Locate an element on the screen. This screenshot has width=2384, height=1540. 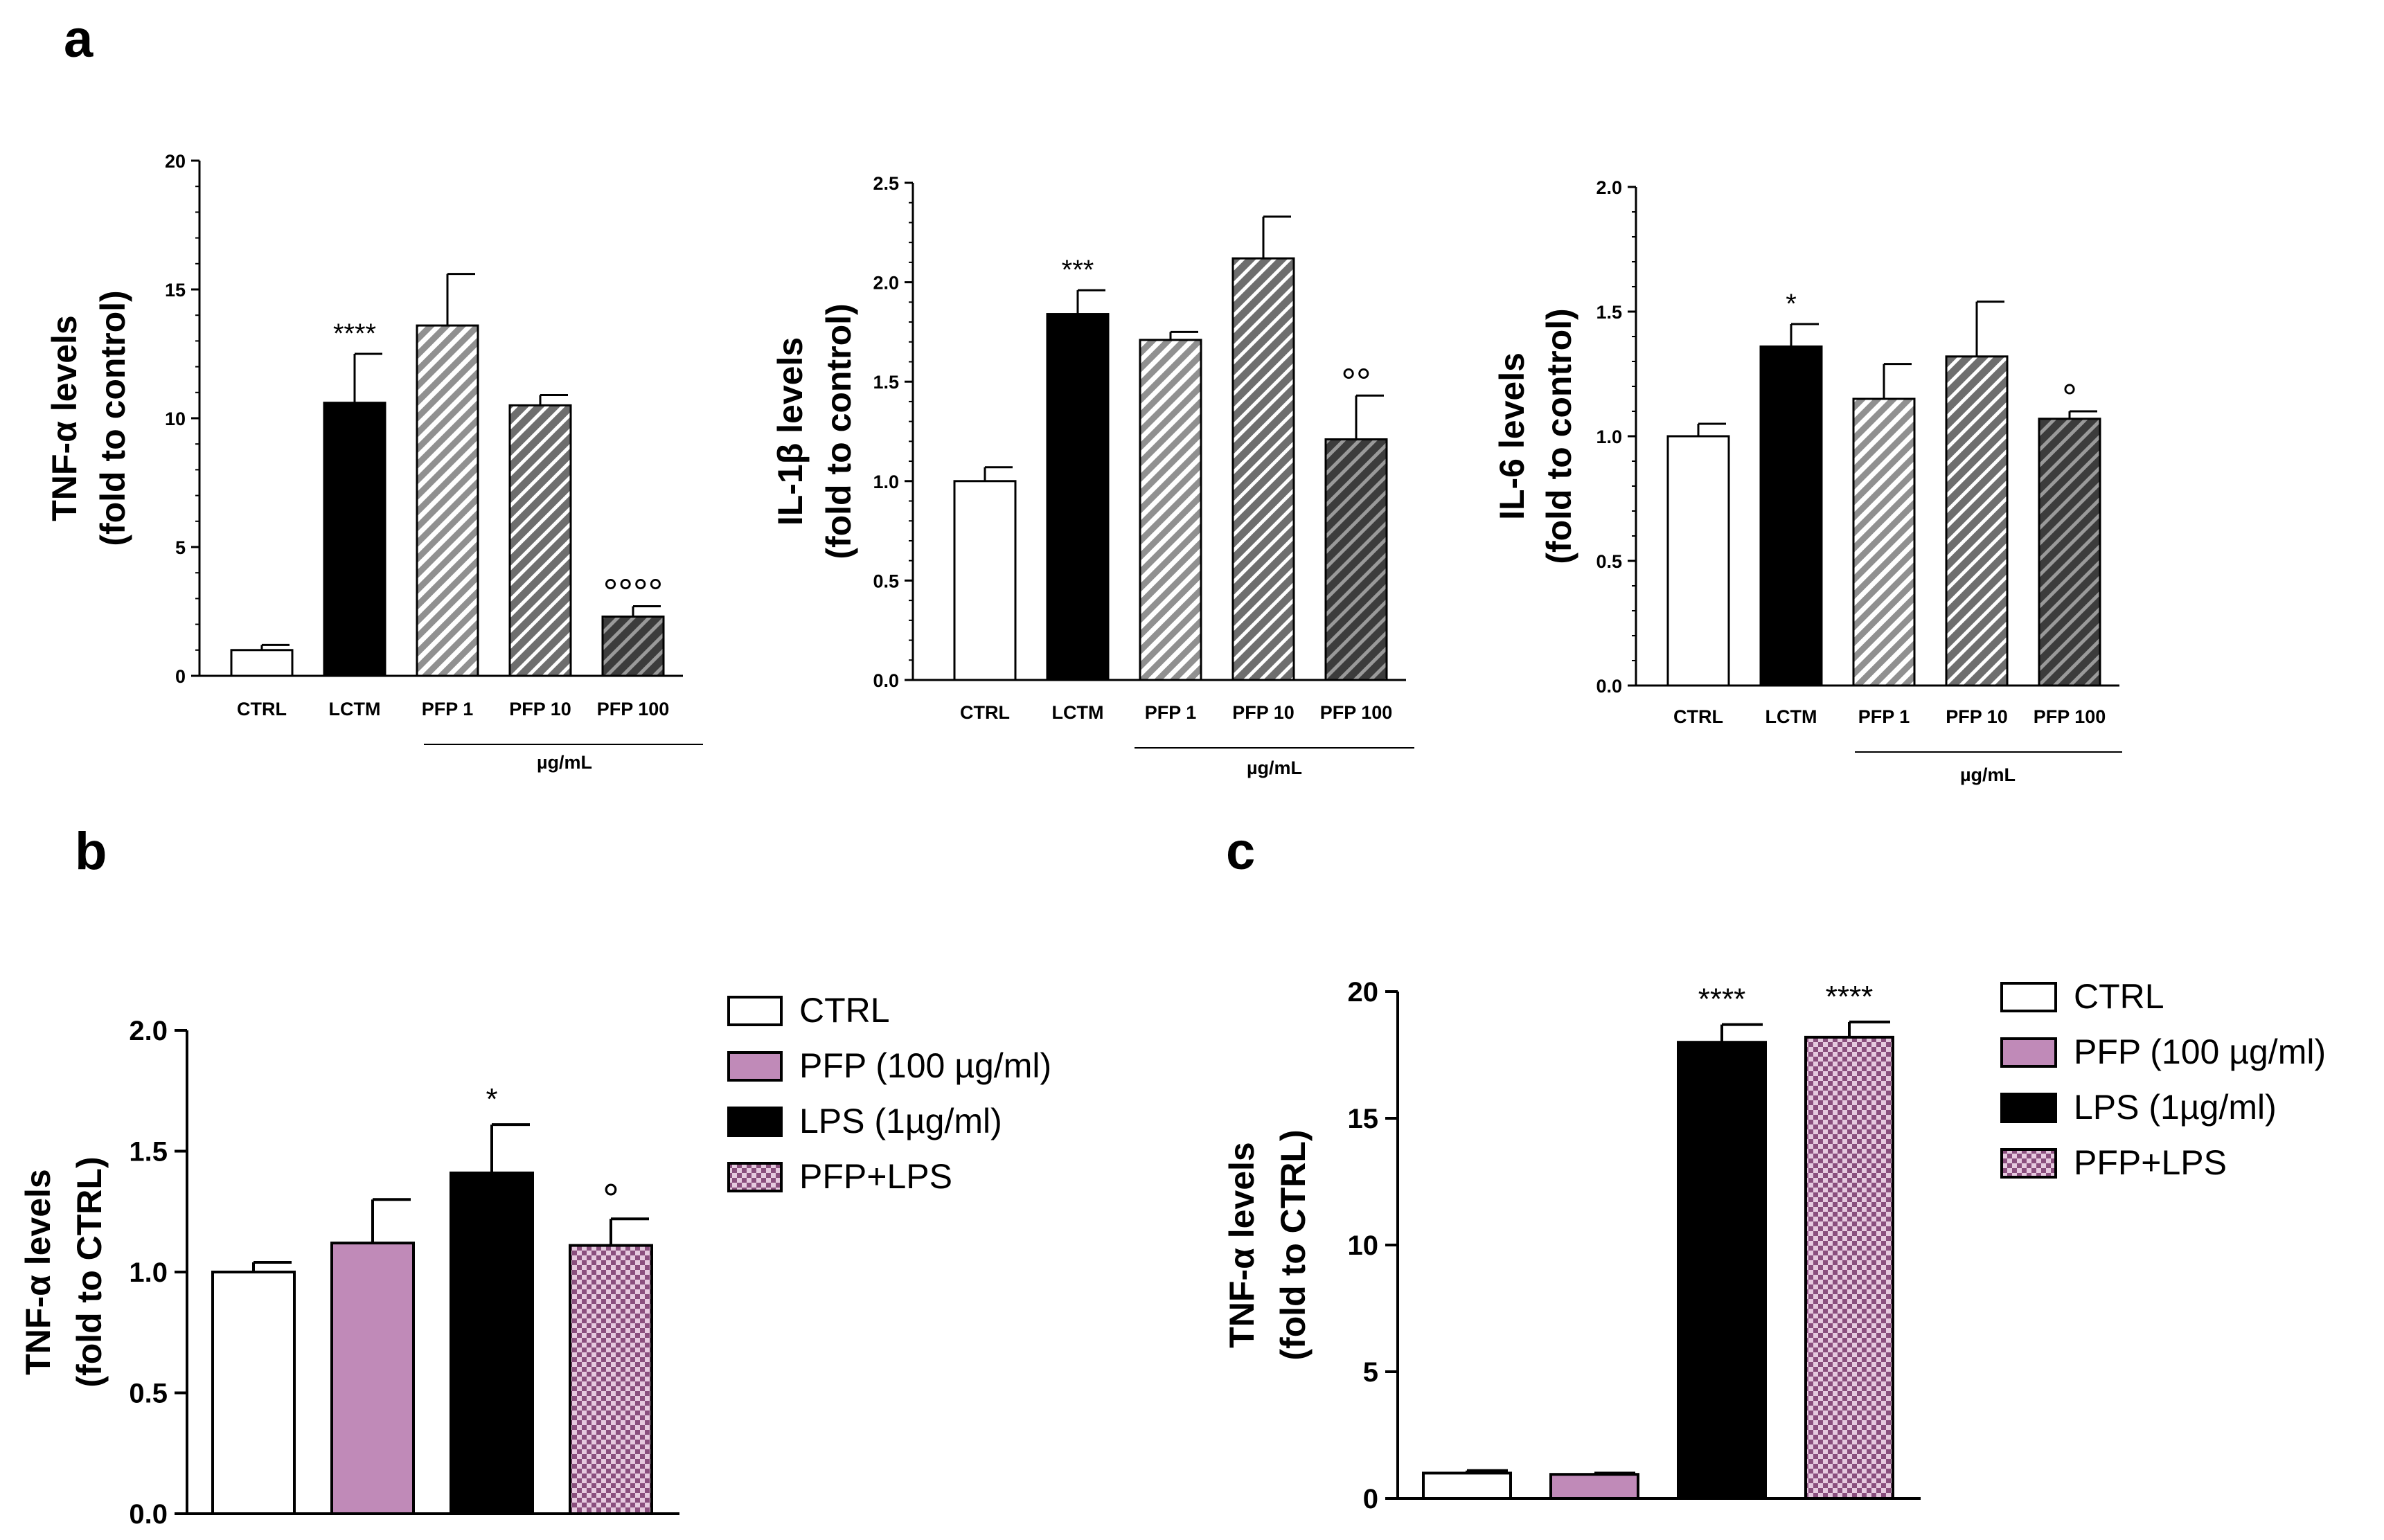
panel-letter-c: c is located at coordinates (1240, 851).